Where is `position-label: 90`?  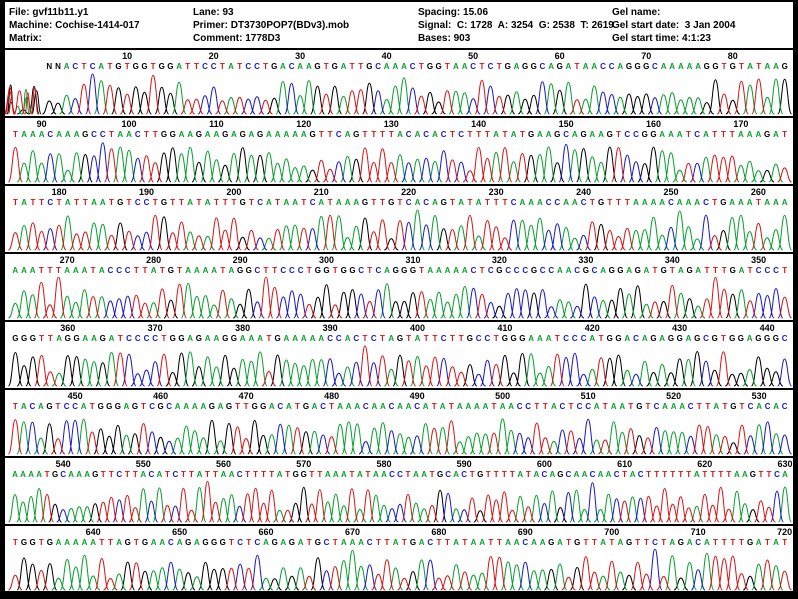
position-label: 90 is located at coordinates (41, 124).